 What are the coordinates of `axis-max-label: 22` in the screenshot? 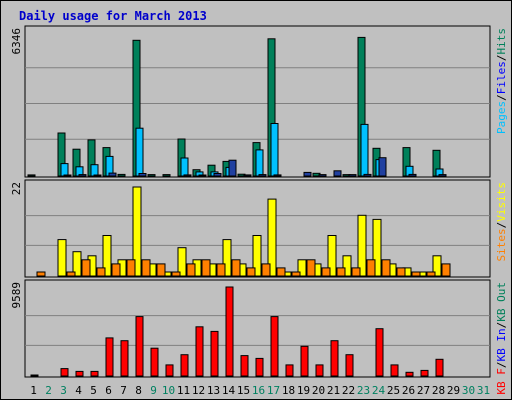 It's located at (16, 188).